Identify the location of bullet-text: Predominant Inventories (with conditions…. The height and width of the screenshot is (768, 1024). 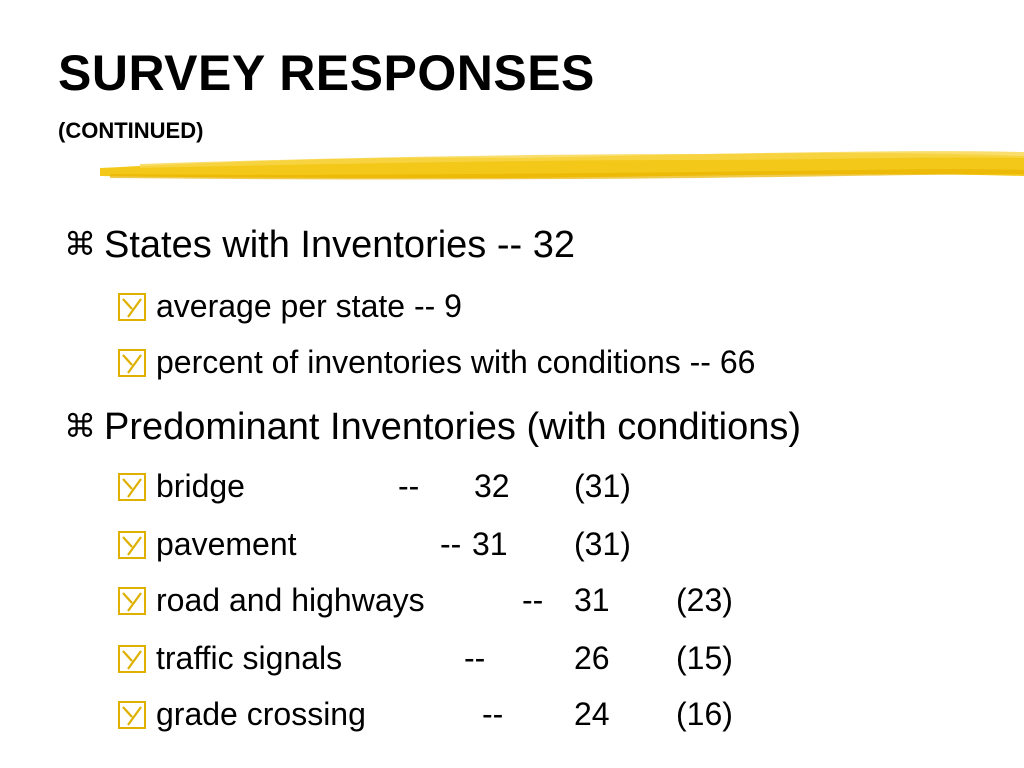
(453, 427).